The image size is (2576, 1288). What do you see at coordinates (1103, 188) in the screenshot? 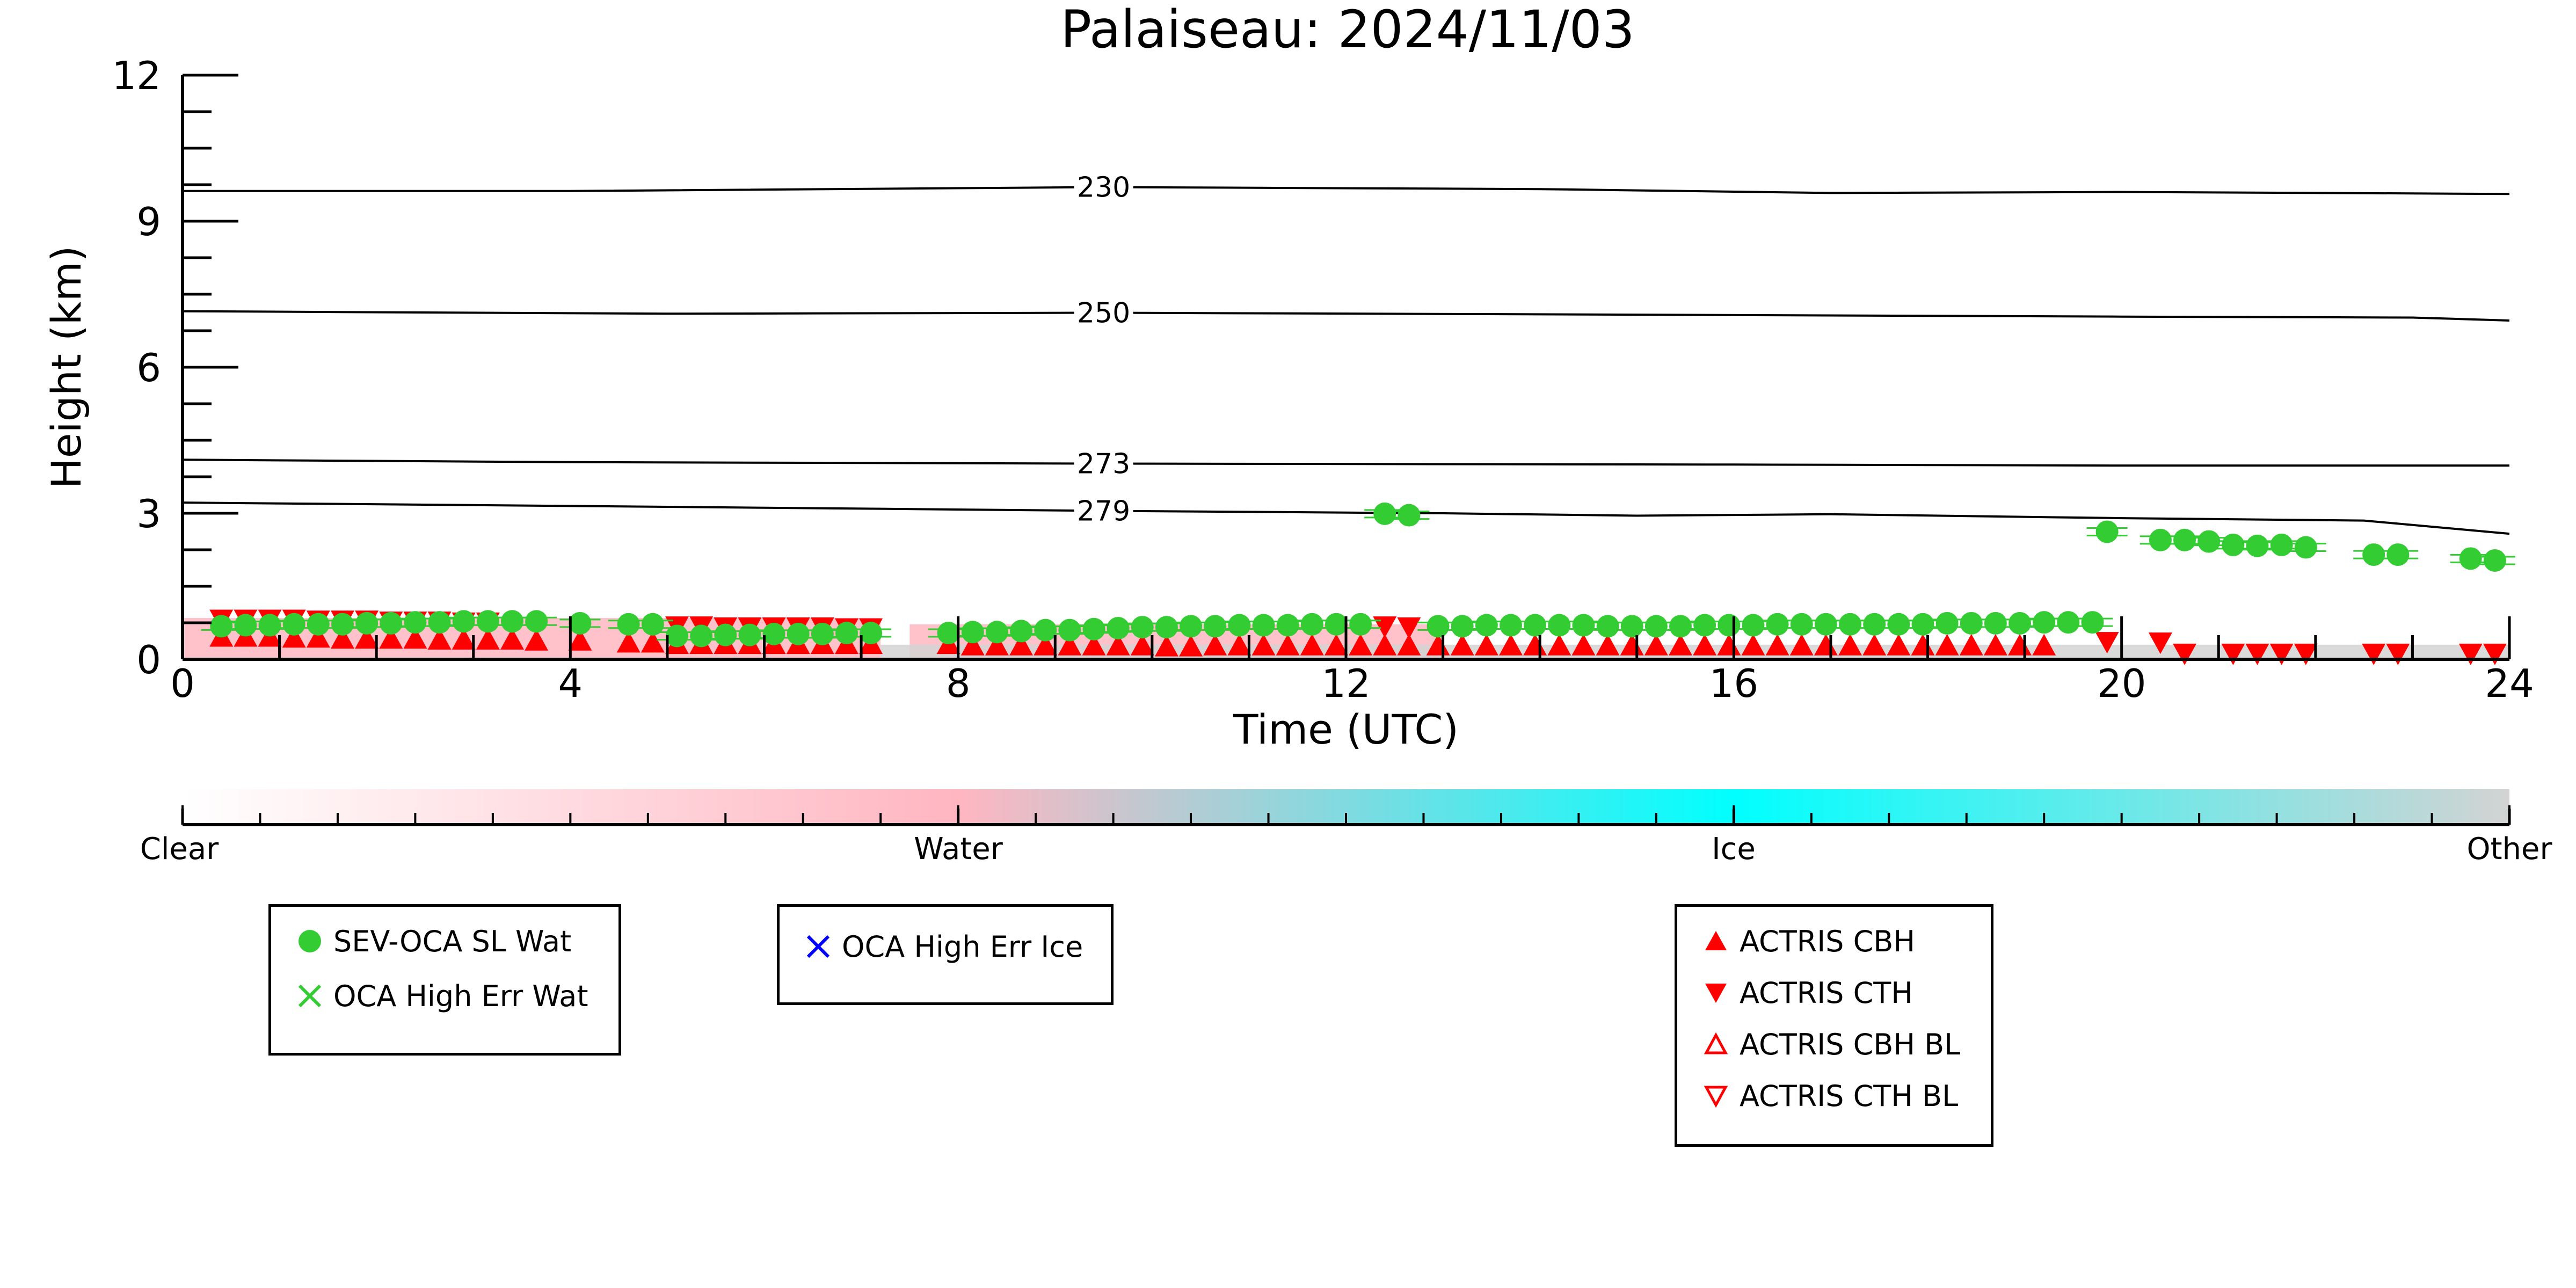
I see `contour-label-230: 230` at bounding box center [1103, 188].